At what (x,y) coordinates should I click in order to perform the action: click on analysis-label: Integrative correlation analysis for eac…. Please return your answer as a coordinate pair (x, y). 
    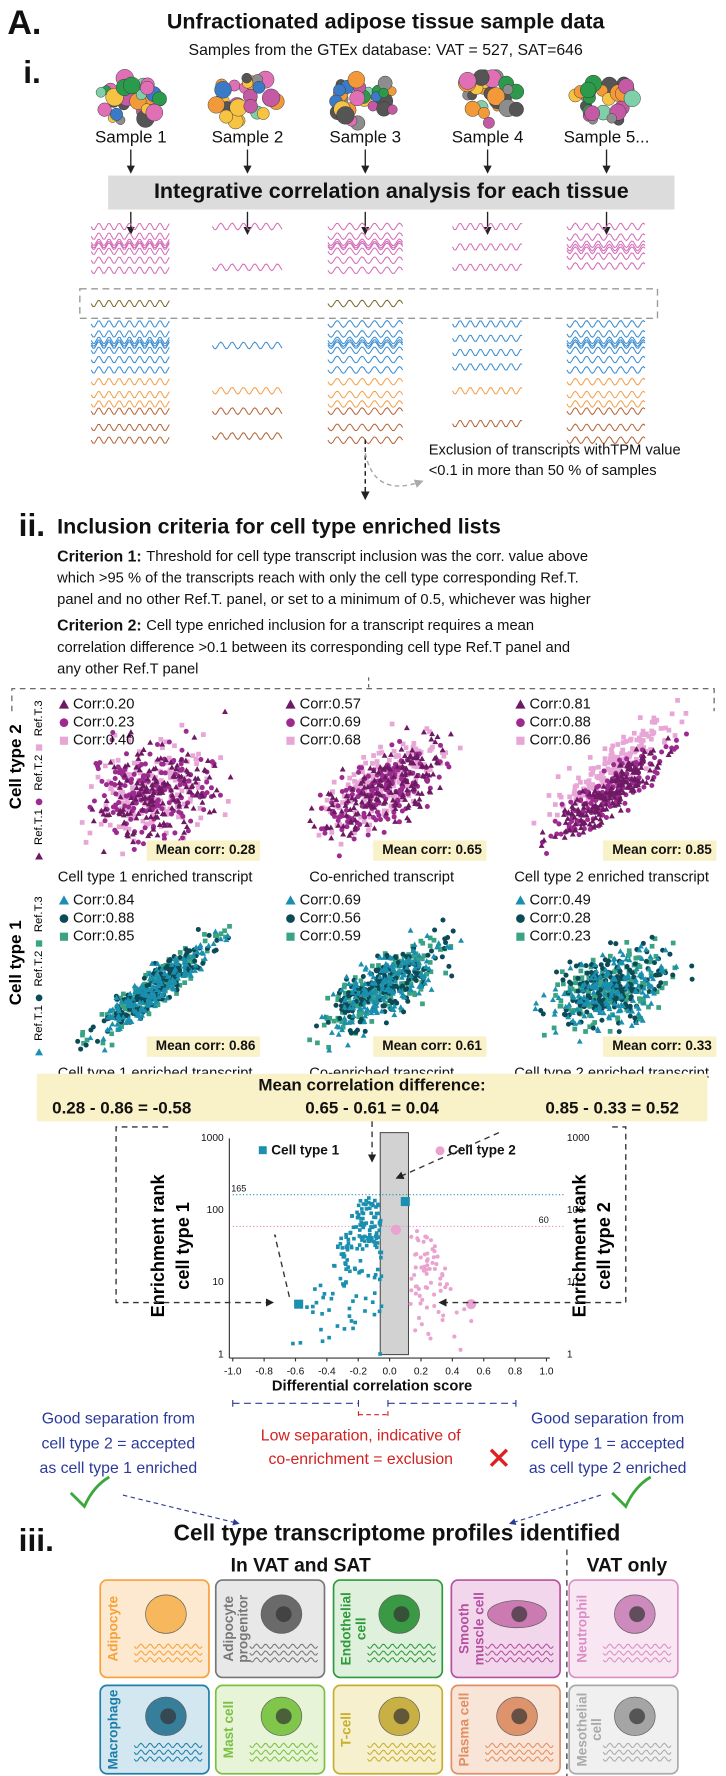
    Looking at the image, I should click on (391, 191).